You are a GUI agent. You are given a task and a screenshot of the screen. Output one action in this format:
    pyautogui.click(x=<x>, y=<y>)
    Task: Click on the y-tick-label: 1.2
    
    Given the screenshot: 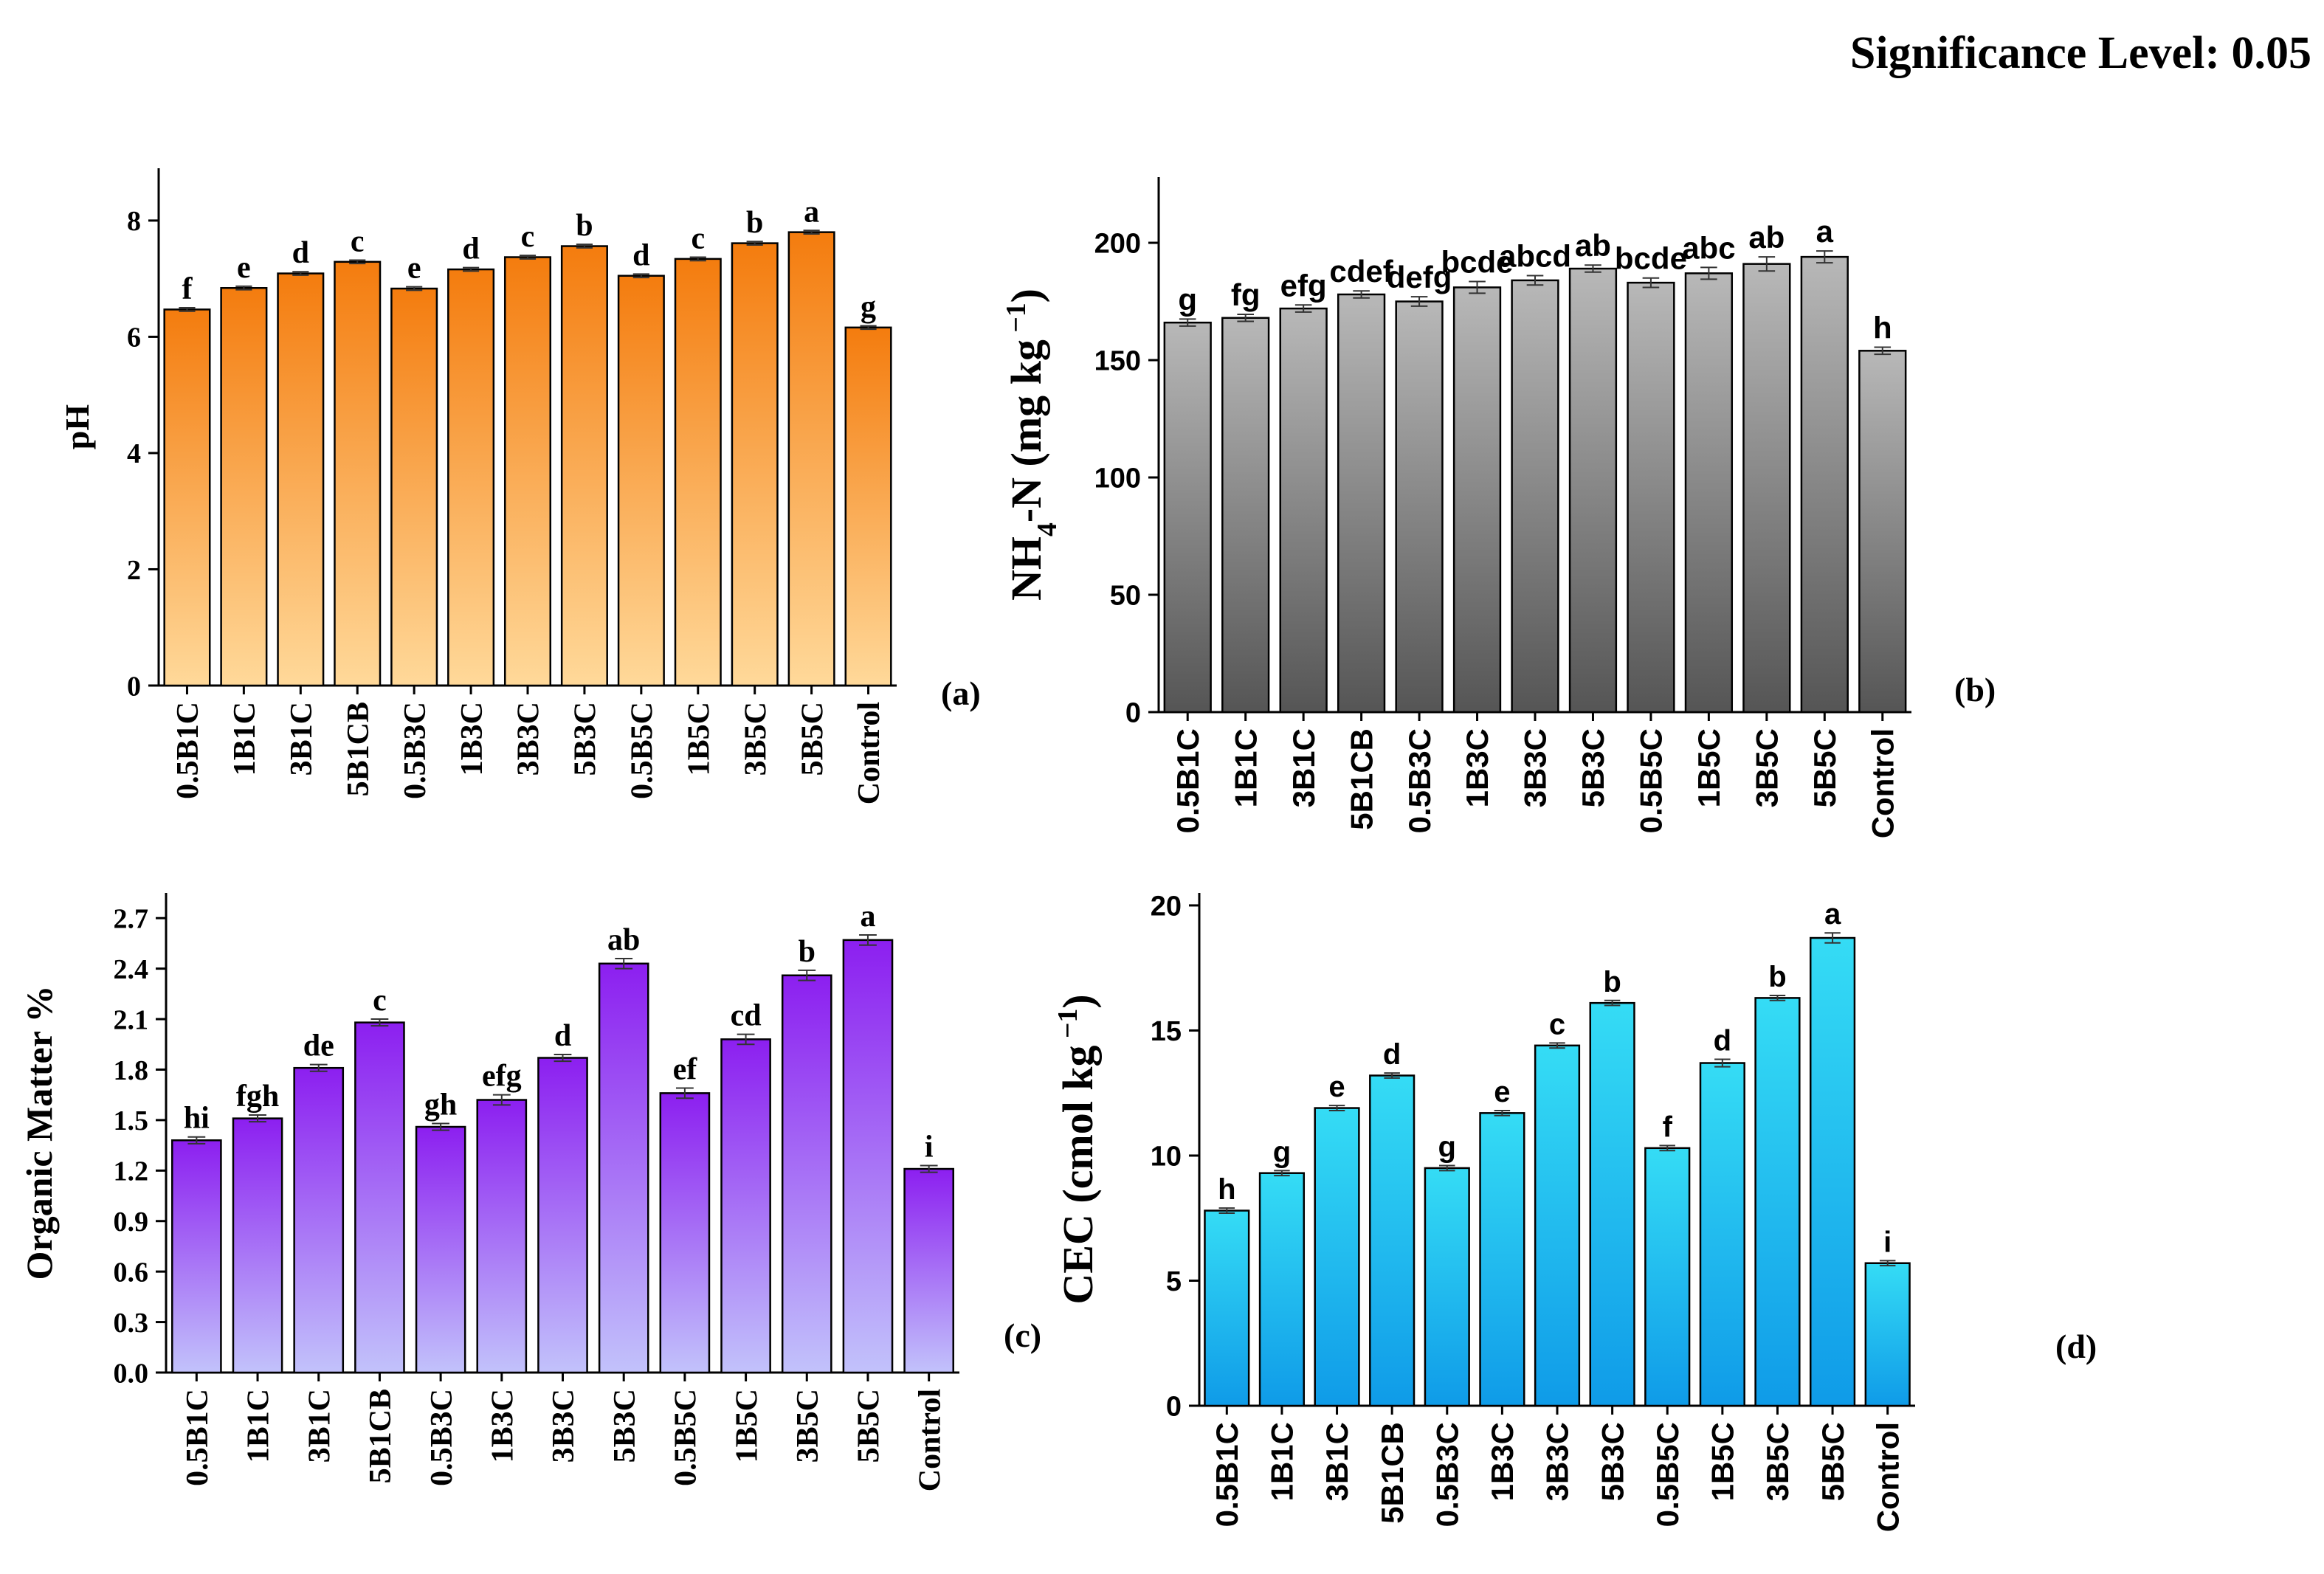 What is the action you would take?
    pyautogui.click(x=131, y=1171)
    